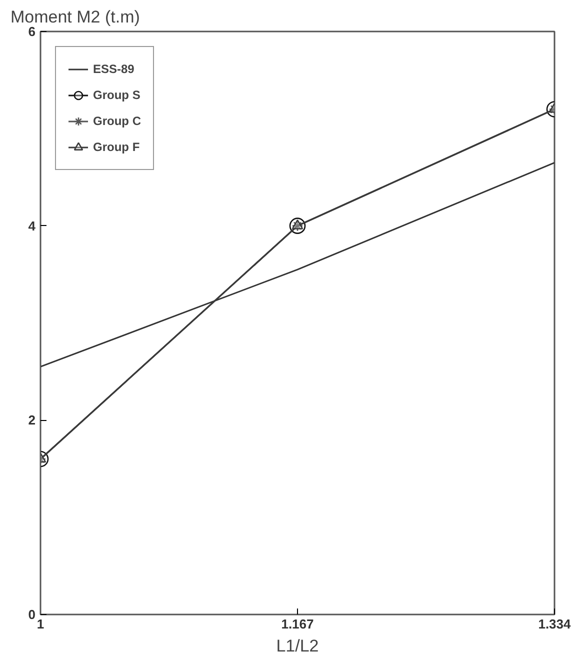 This screenshot has height=658, width=584. Describe the element at coordinates (117, 121) in the screenshot. I see `legend-label: Group C` at that location.